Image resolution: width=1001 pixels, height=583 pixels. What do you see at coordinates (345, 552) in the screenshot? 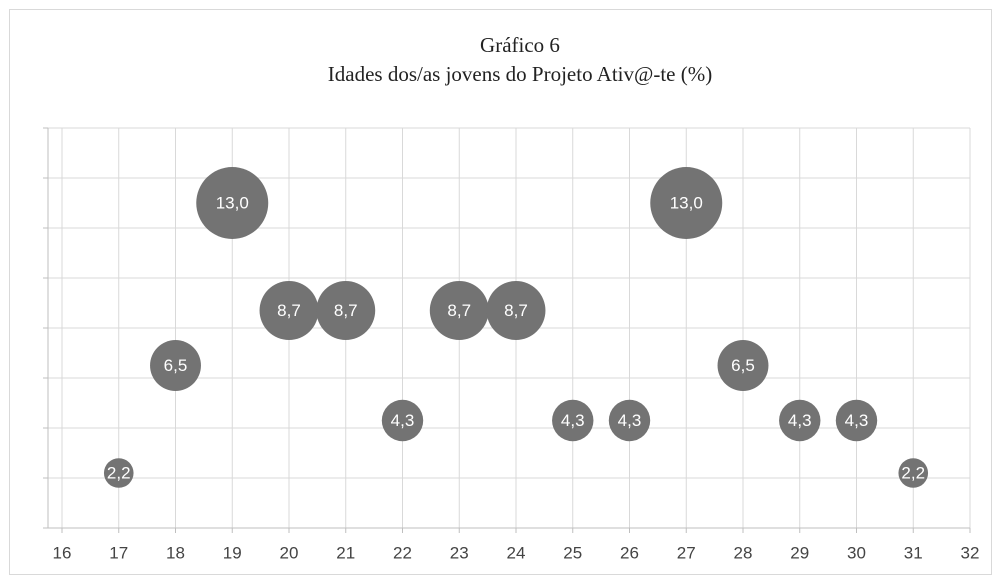
I see `x-tick-label: 21` at bounding box center [345, 552].